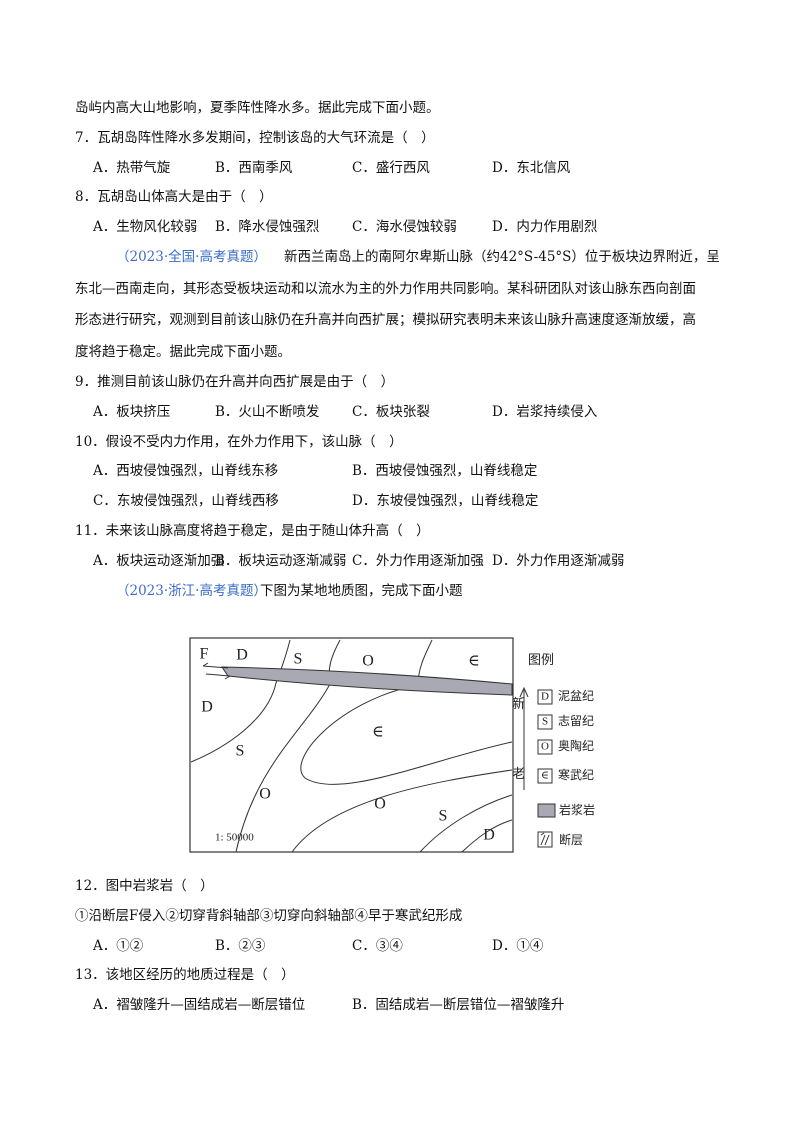  Describe the element at coordinates (281, 560) in the screenshot. I see `option: B．板块运动逐渐减弱` at that location.